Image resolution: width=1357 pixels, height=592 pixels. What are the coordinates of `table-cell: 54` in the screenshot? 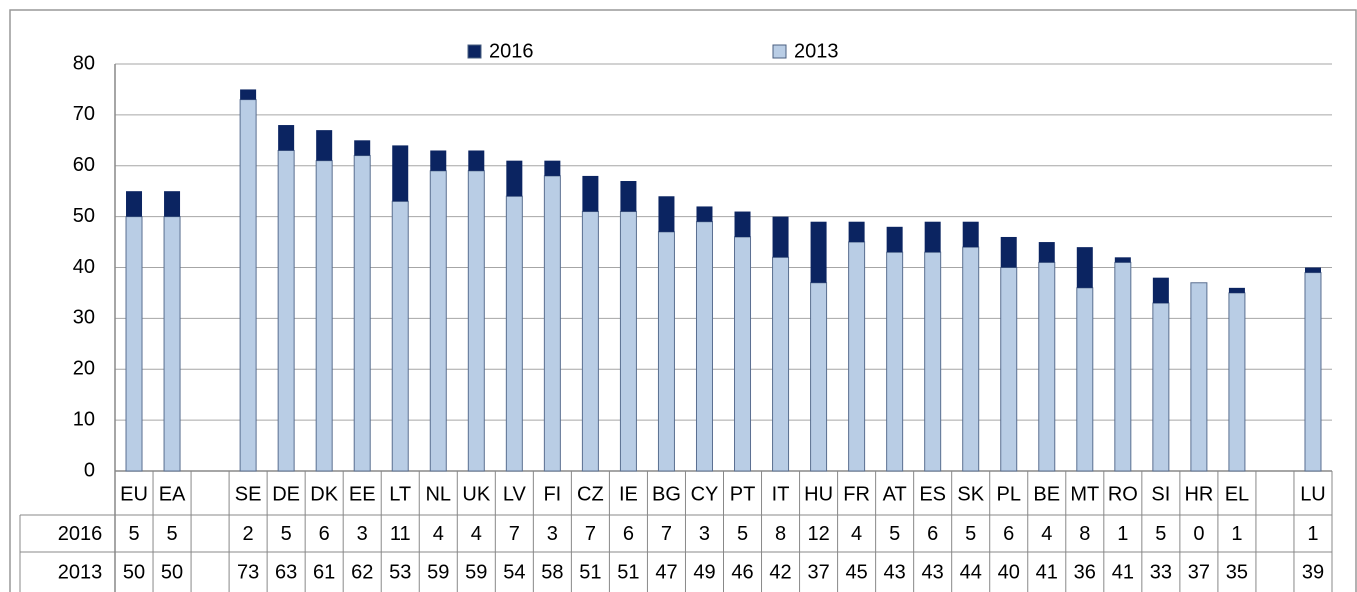 It's located at (514, 572).